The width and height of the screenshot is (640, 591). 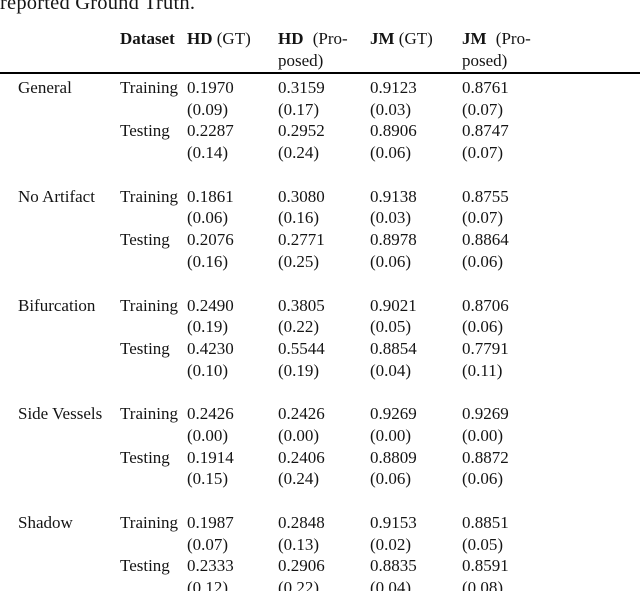 What do you see at coordinates (393, 240) in the screenshot?
I see `metric-value: 0.8978` at bounding box center [393, 240].